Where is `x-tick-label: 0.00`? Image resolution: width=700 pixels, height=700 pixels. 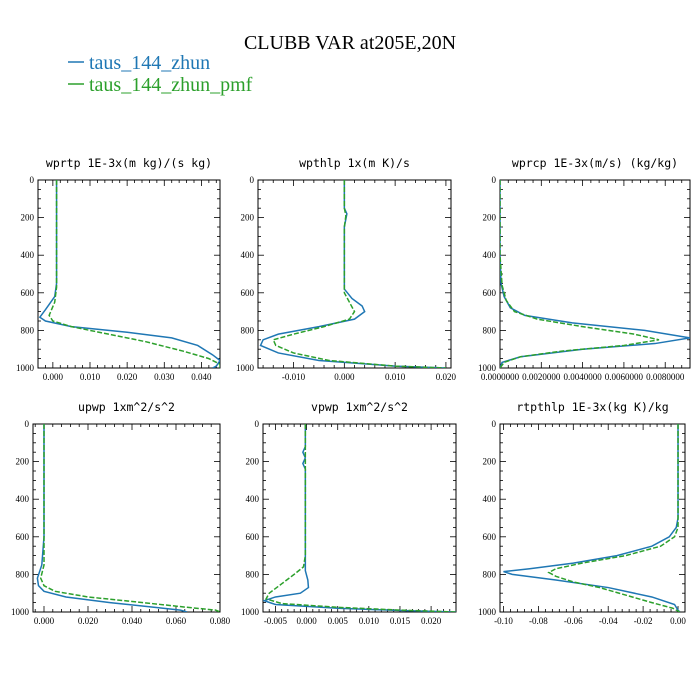
x-tick-label: 0.00 is located at coordinates (678, 621).